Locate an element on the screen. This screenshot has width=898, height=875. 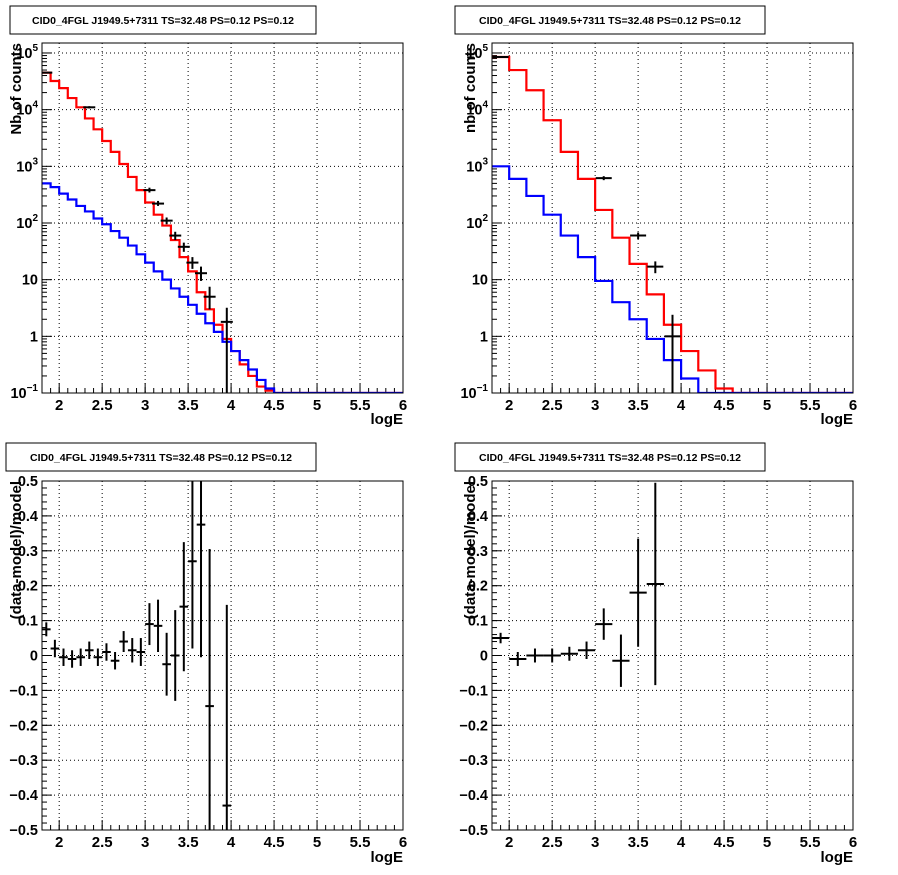
y-tick-label: 0.5 is located at coordinates (28, 482).